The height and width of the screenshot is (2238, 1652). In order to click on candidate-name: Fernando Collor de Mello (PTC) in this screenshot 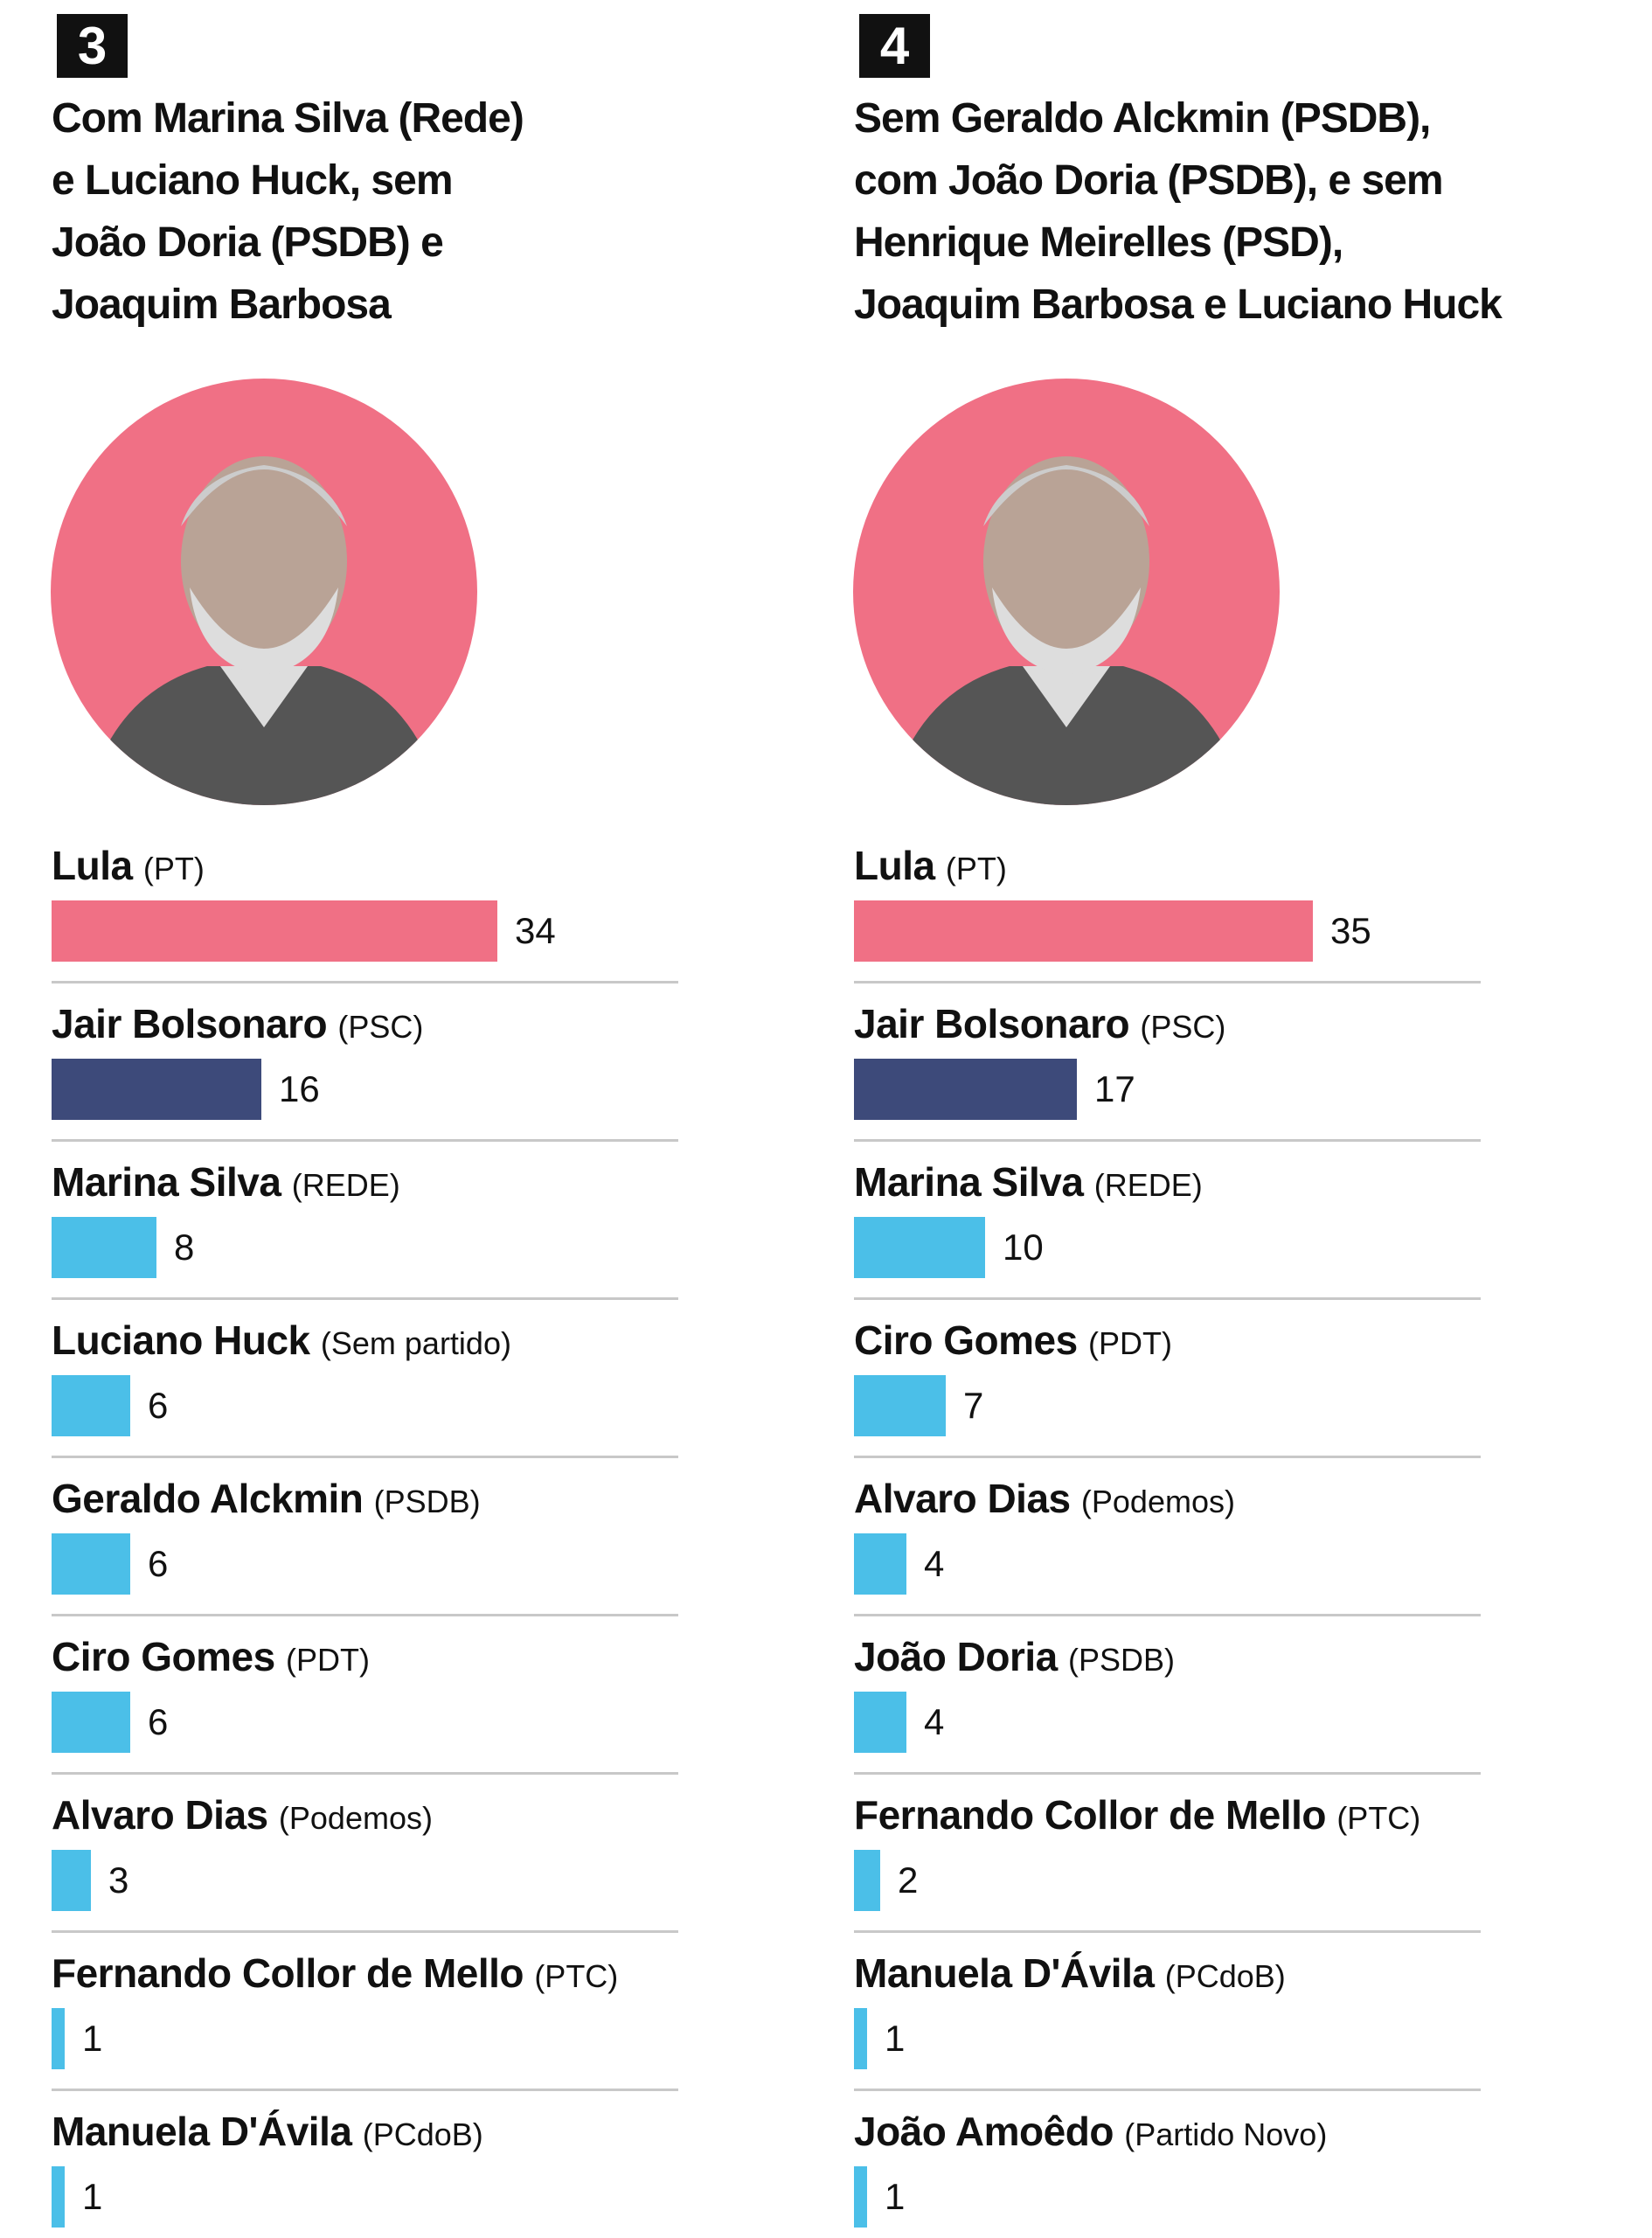, I will do `click(335, 1975)`.